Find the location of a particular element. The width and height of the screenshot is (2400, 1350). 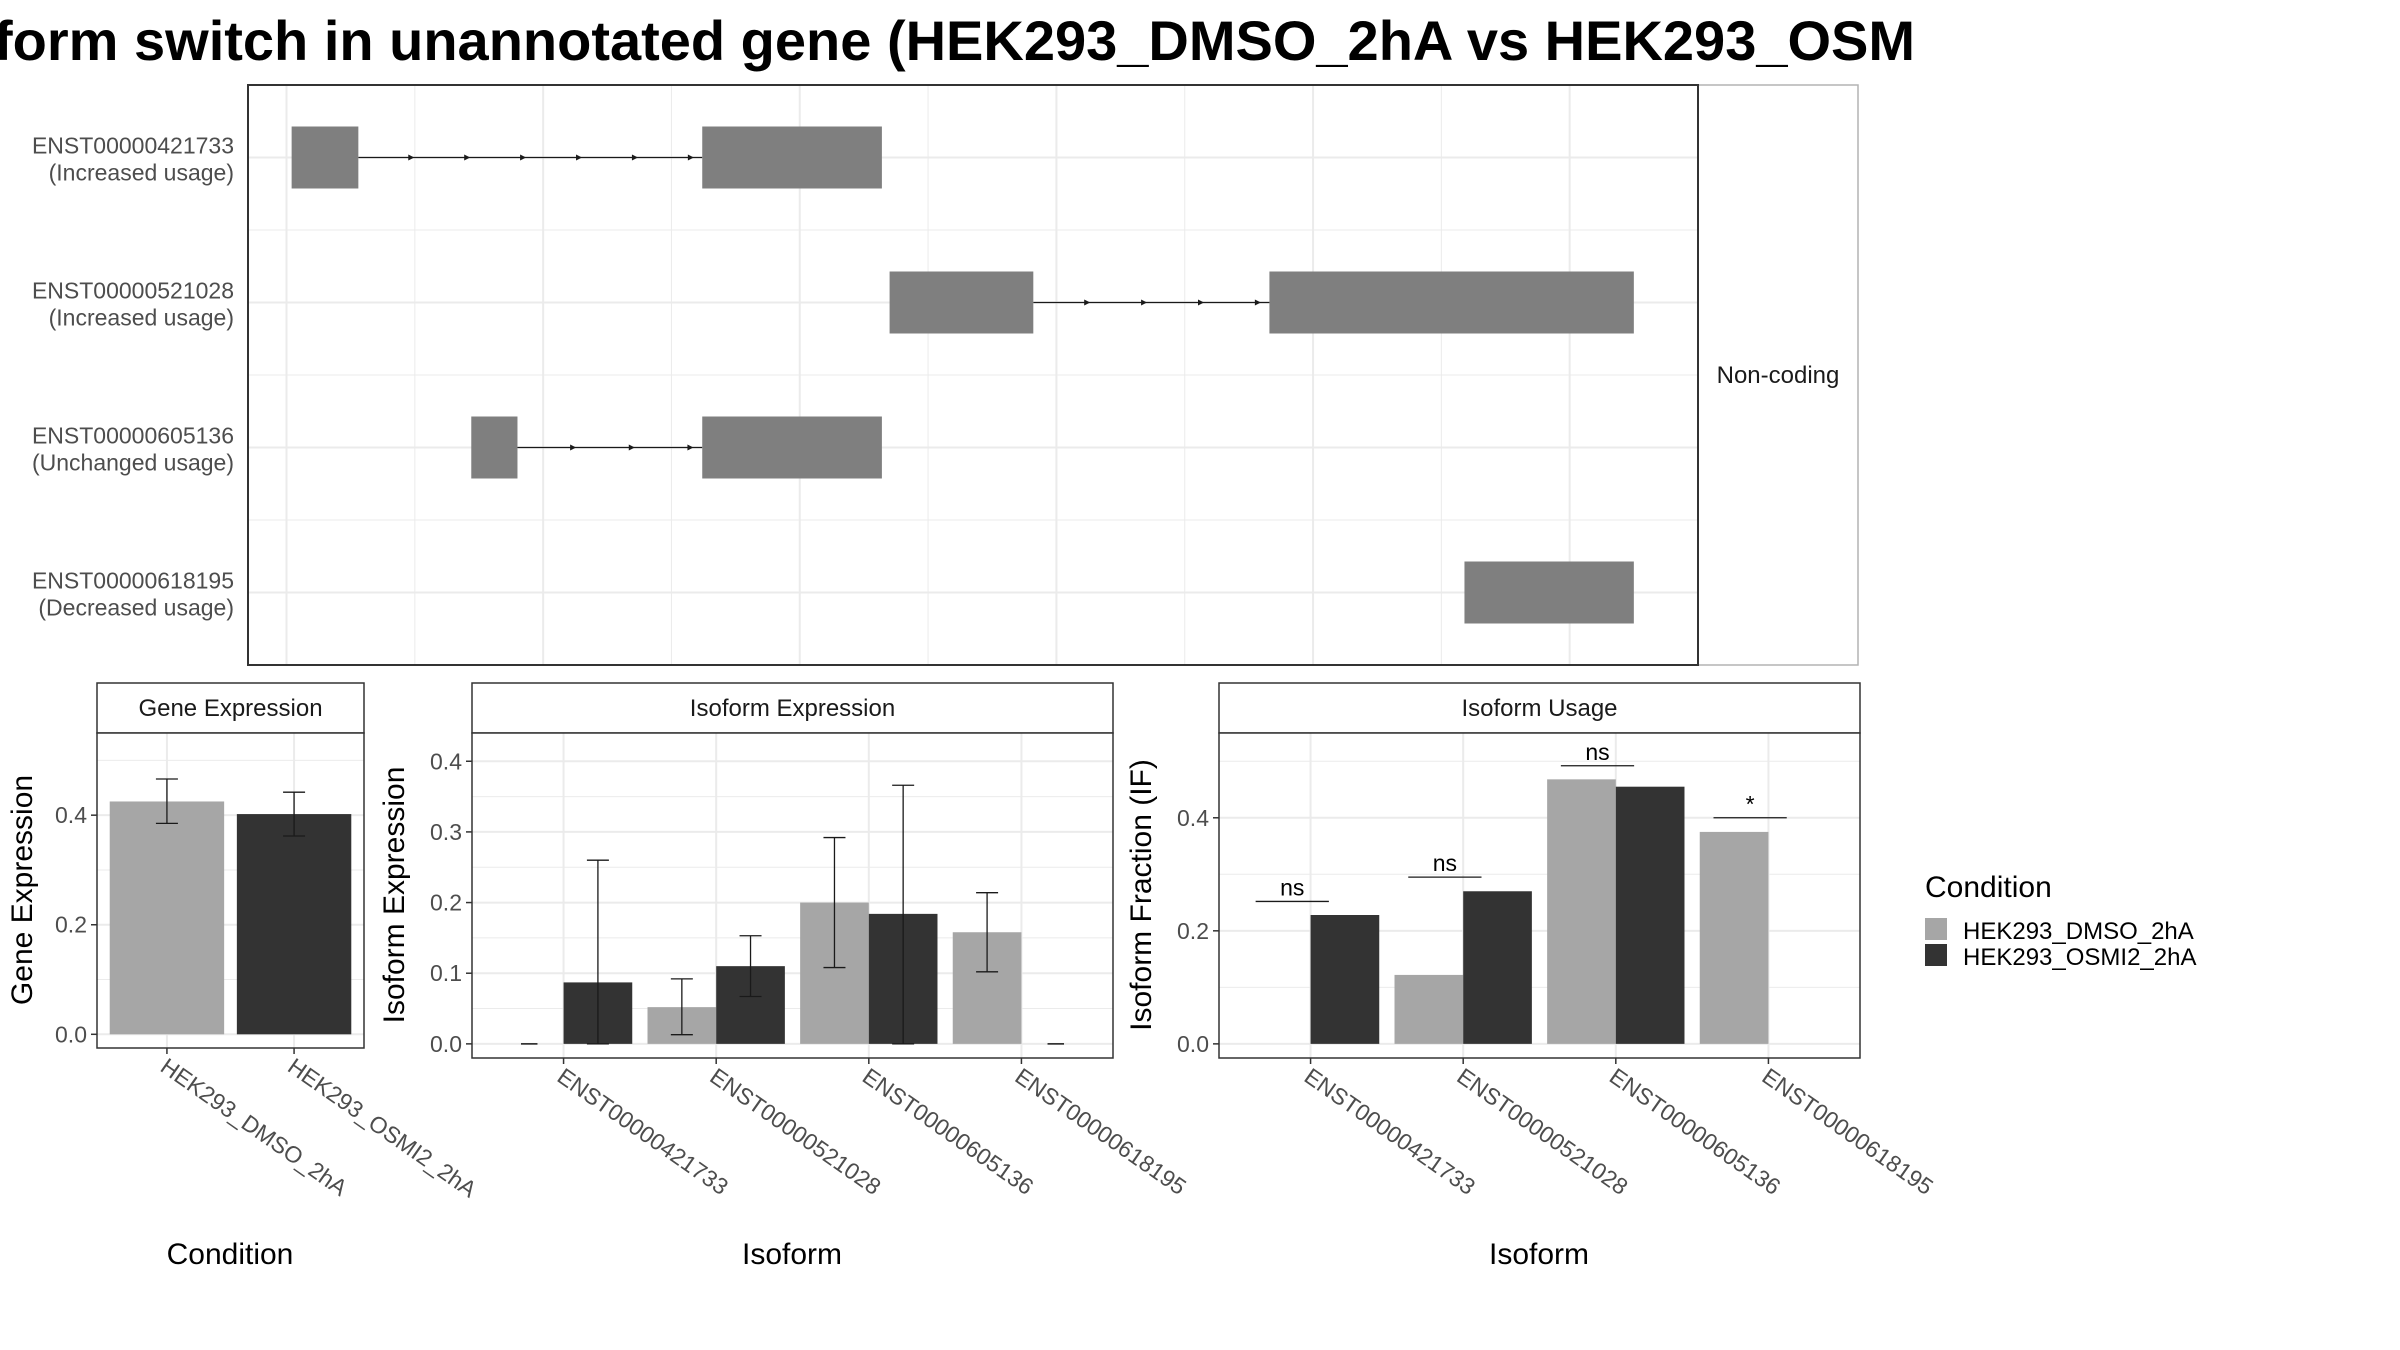

isoform-usage-marks: ns ns ns * is located at coordinates (1521, 891).